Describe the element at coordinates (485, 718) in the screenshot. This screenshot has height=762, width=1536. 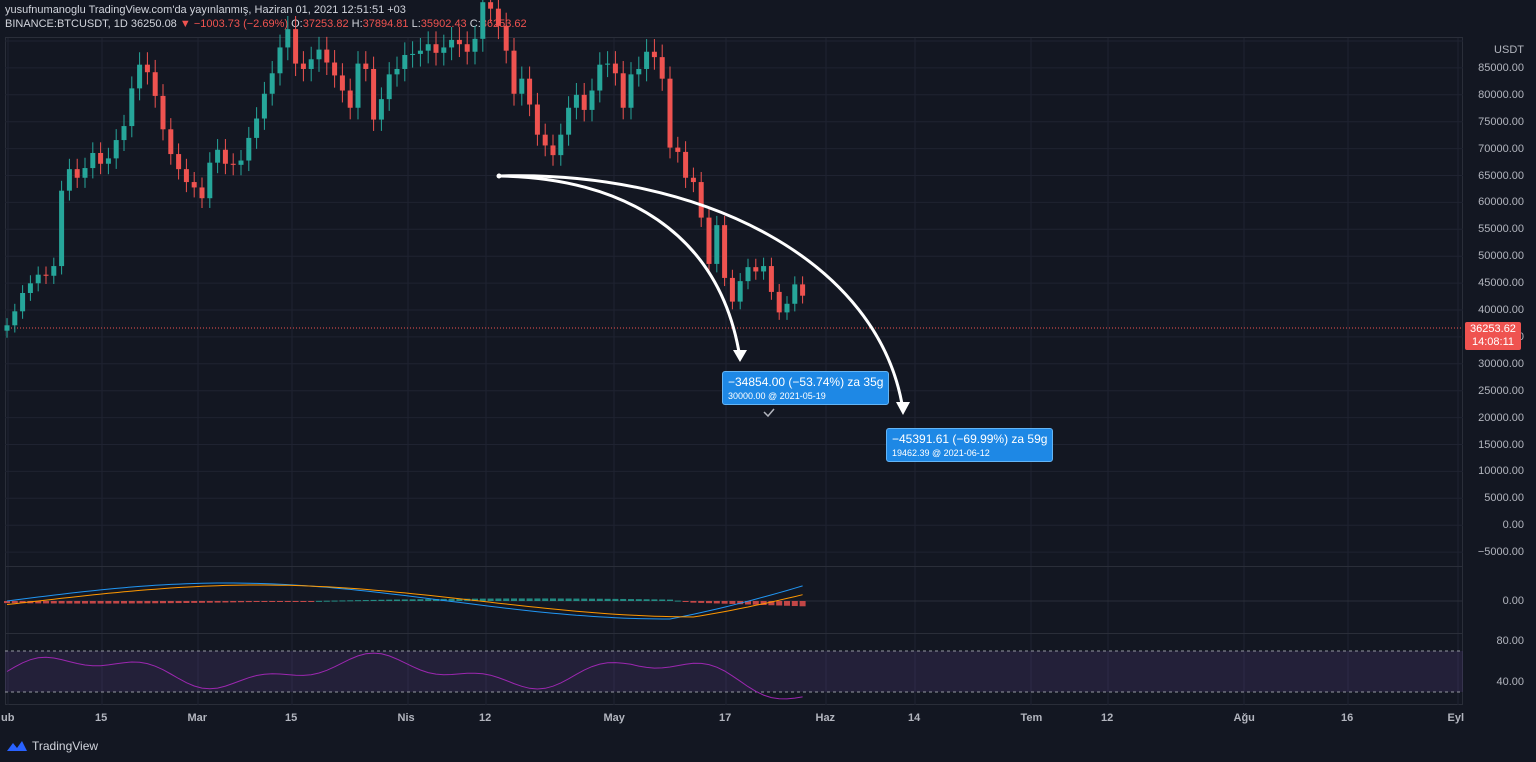
I see `time-axis-tick: 12` at that location.